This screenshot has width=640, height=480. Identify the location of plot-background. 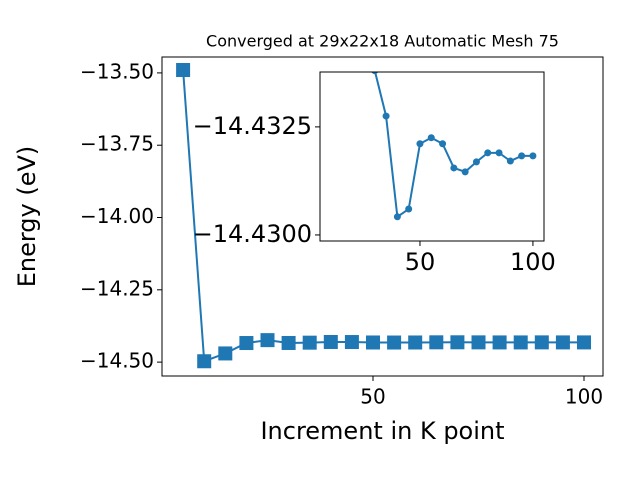
(432, 156).